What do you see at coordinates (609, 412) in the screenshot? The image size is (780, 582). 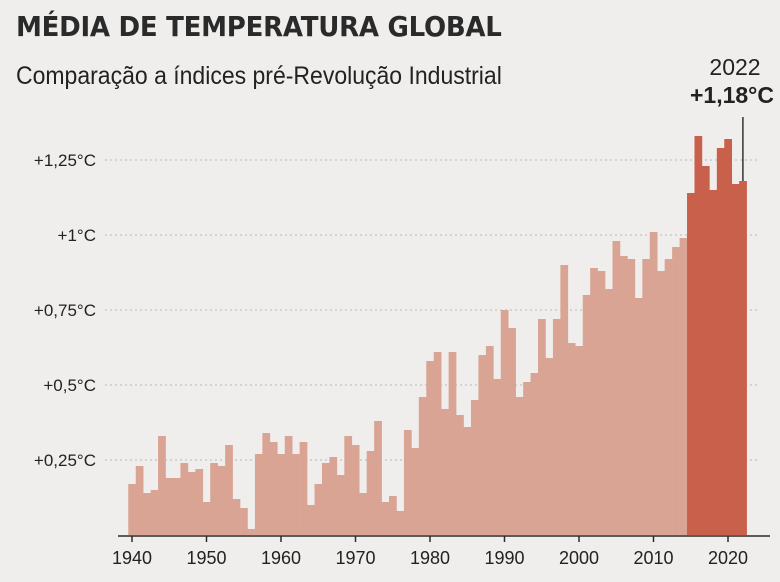 I see `bar-2004` at bounding box center [609, 412].